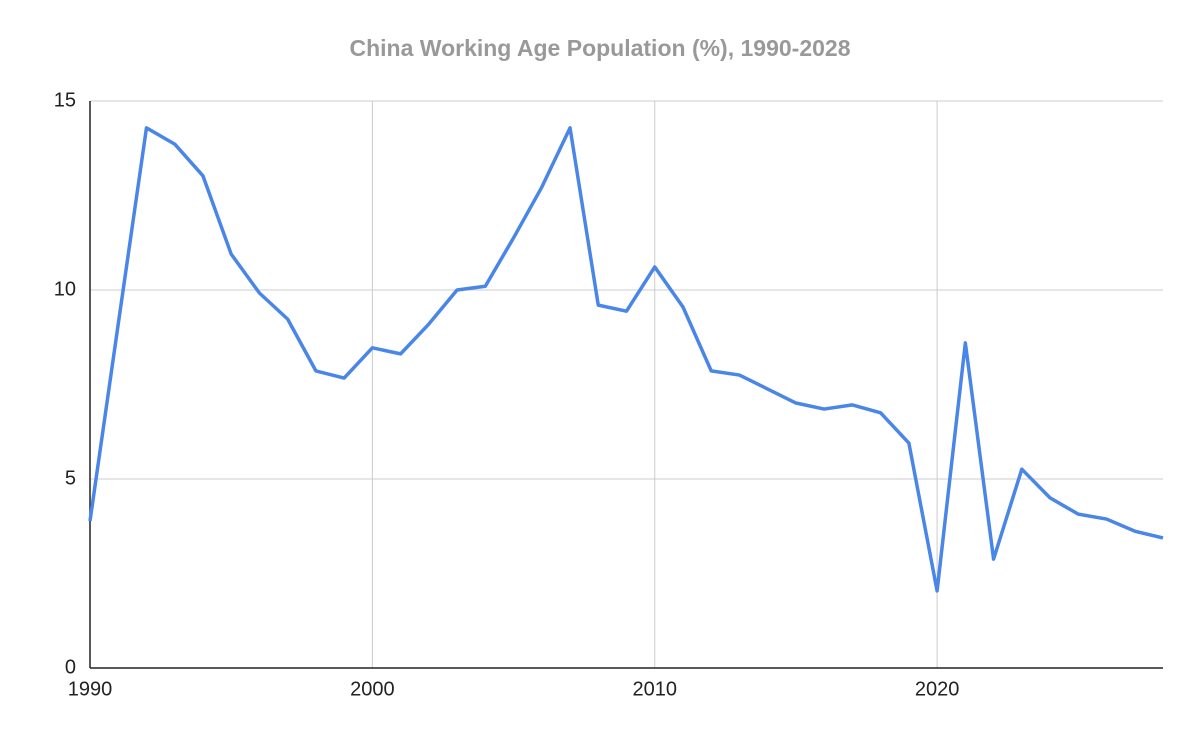  I want to click on x-tick-label: 2000, so click(372, 689).